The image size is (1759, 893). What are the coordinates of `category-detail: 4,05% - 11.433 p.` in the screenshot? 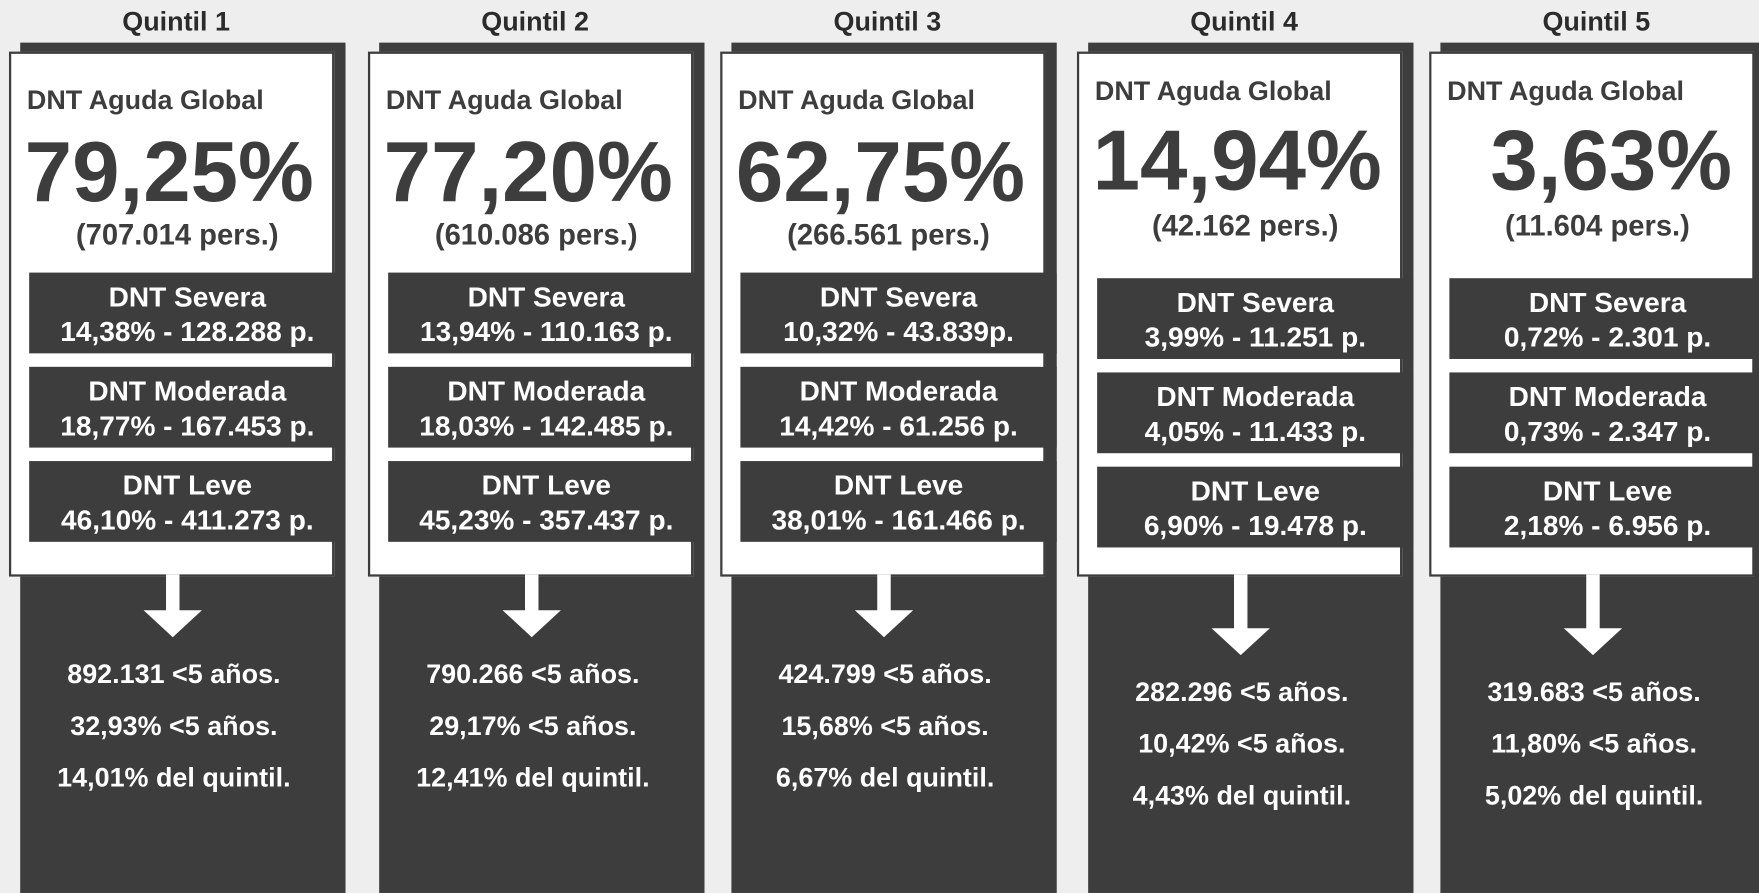 It's located at (1255, 432).